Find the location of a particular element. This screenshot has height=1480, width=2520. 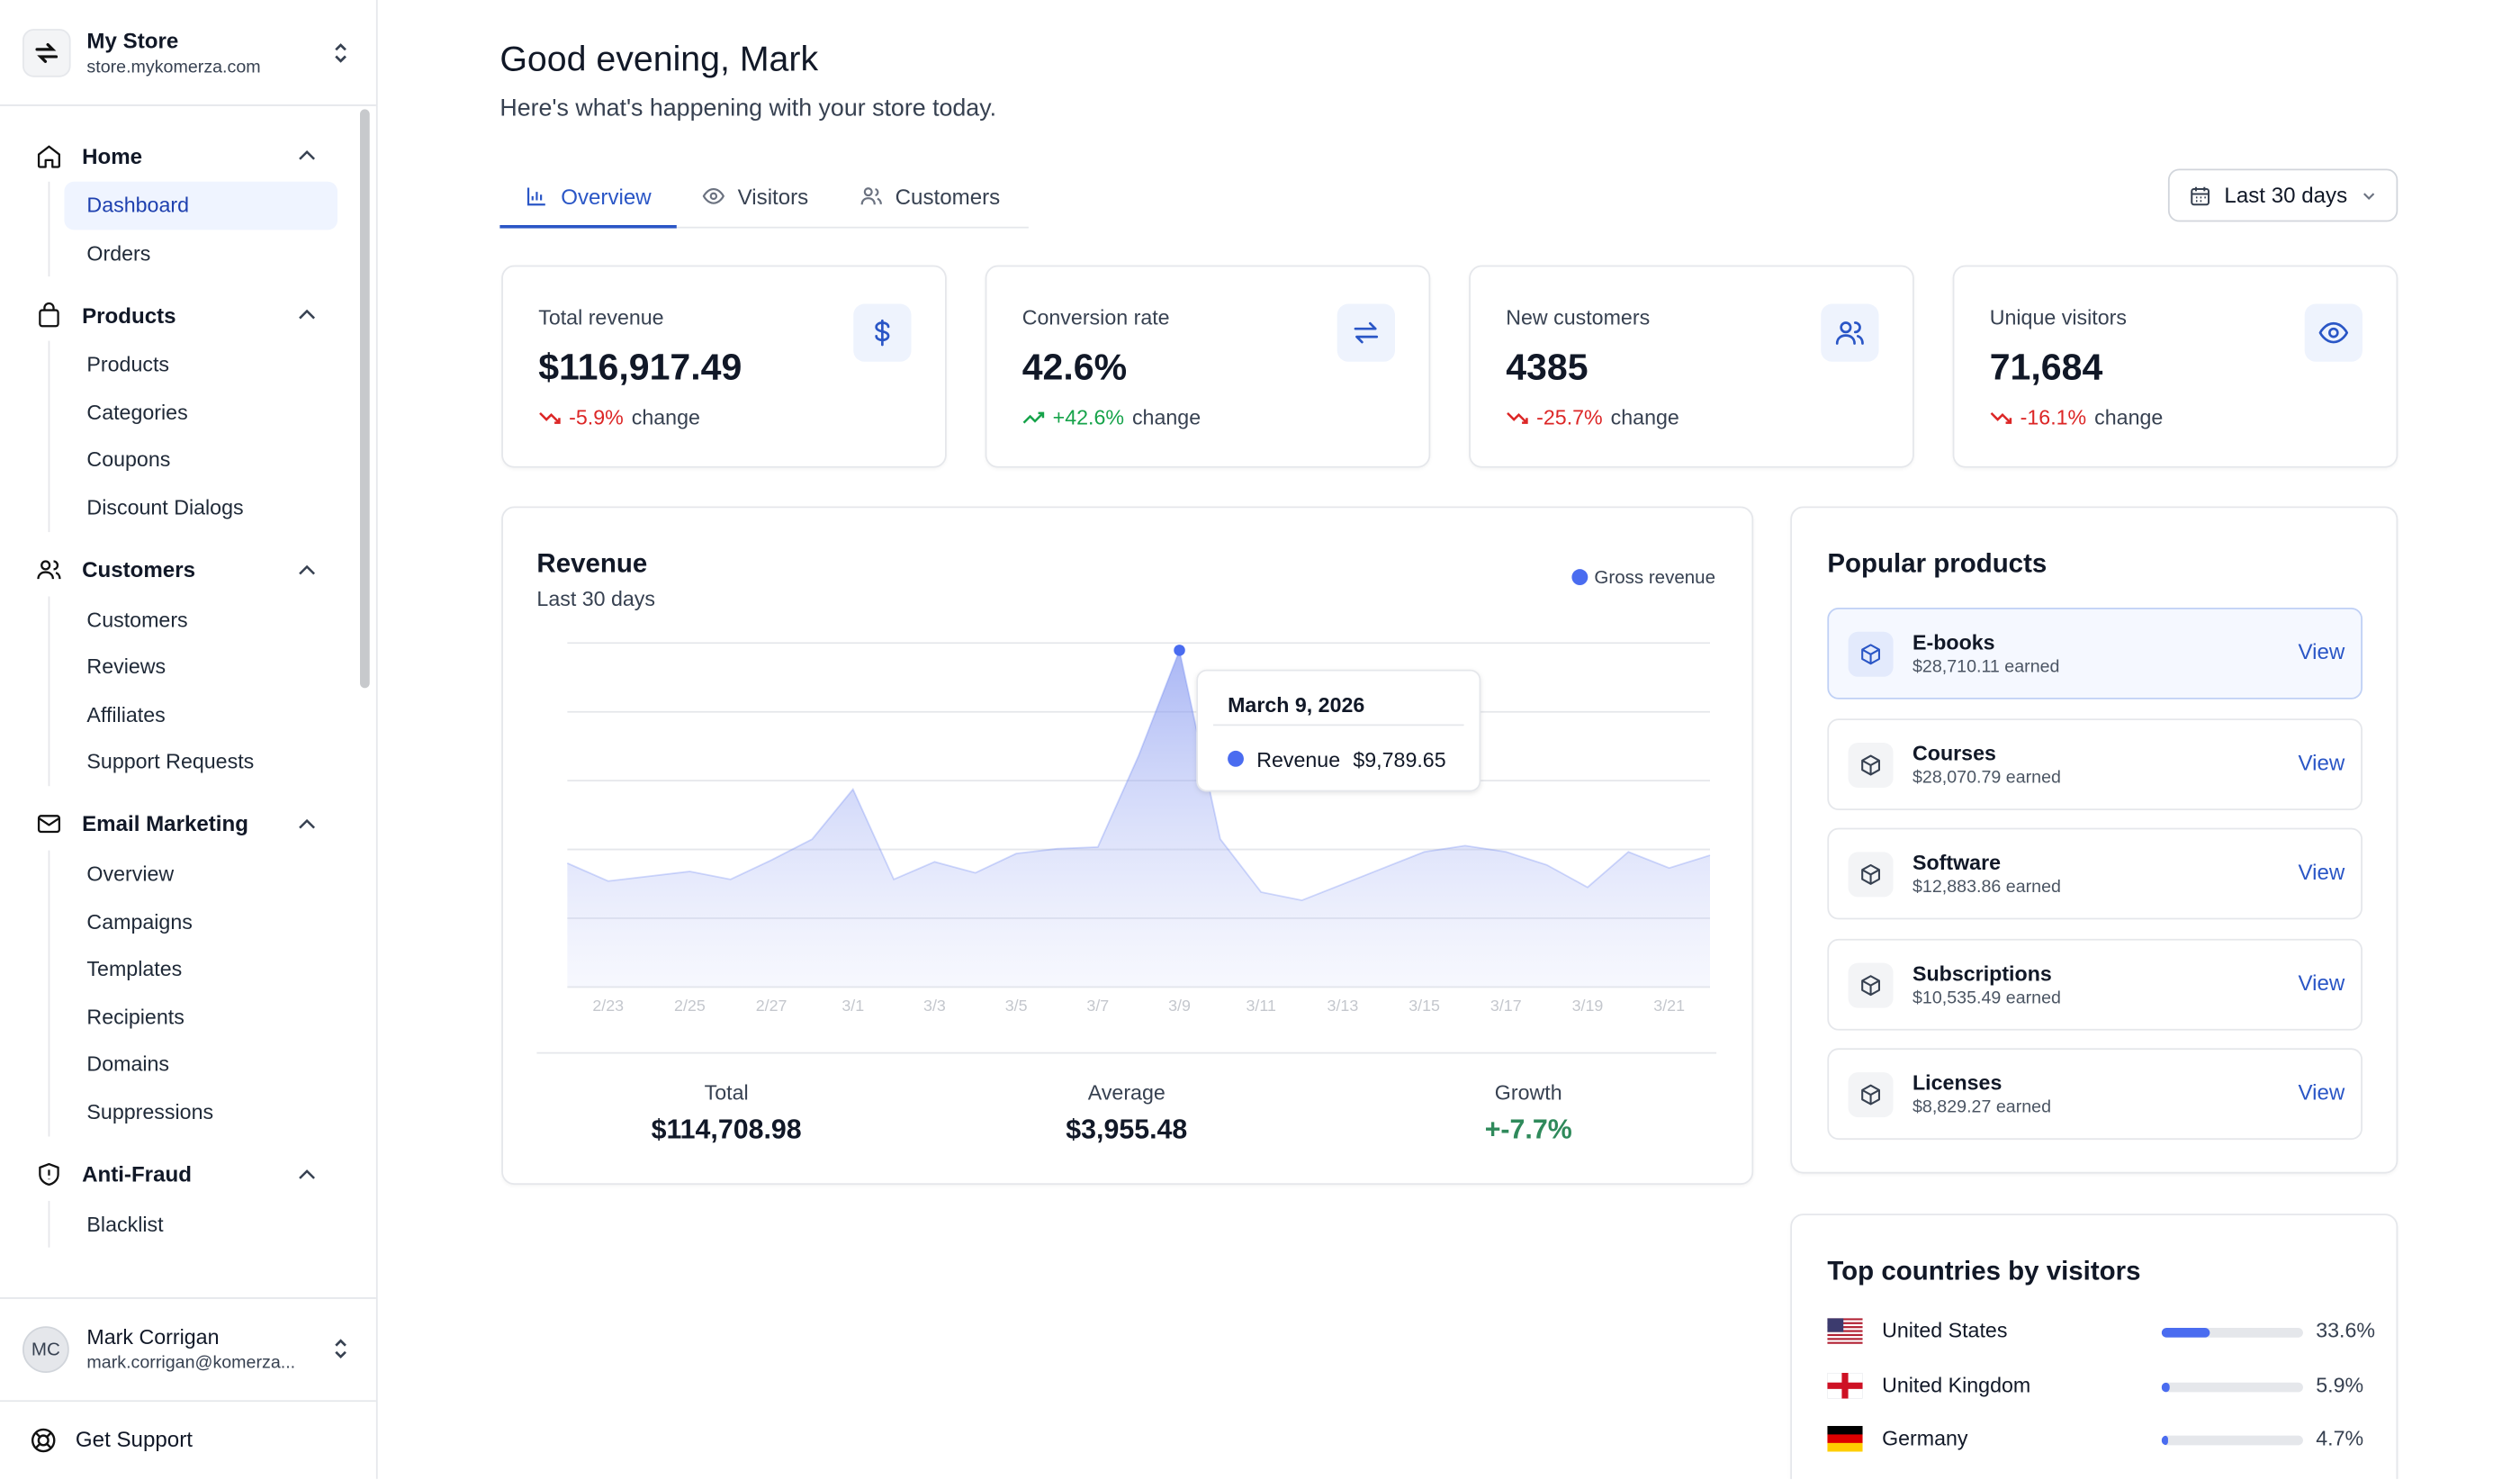

nav-section-title: Anti-Fraud is located at coordinates (137, 1174).